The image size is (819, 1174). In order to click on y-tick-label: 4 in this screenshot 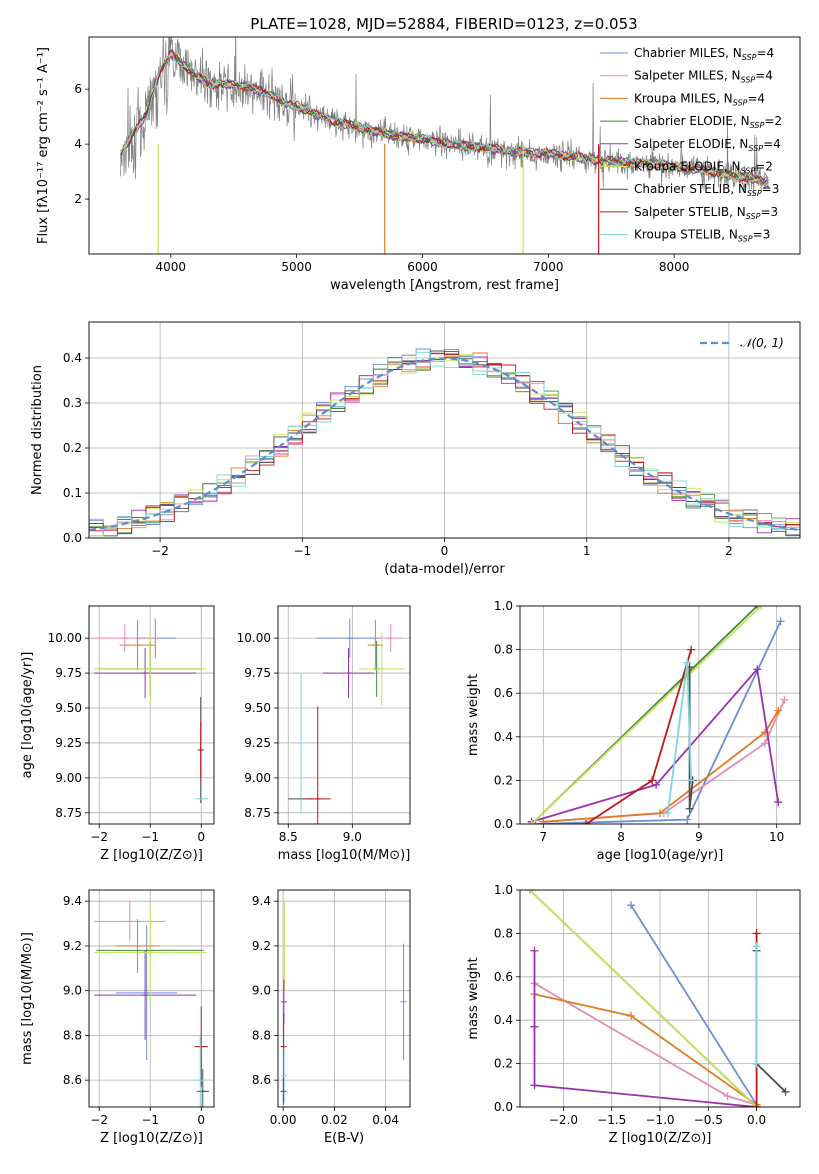, I will do `click(78, 144)`.